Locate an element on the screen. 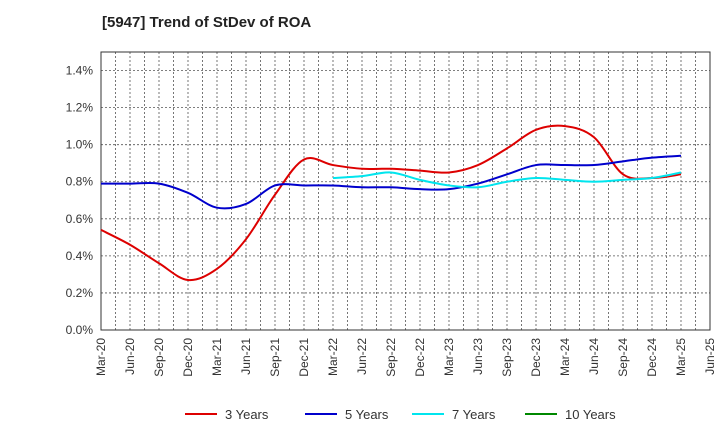 The width and height of the screenshot is (720, 440). x-tick-label: Sep-24 is located at coordinates (623, 357).